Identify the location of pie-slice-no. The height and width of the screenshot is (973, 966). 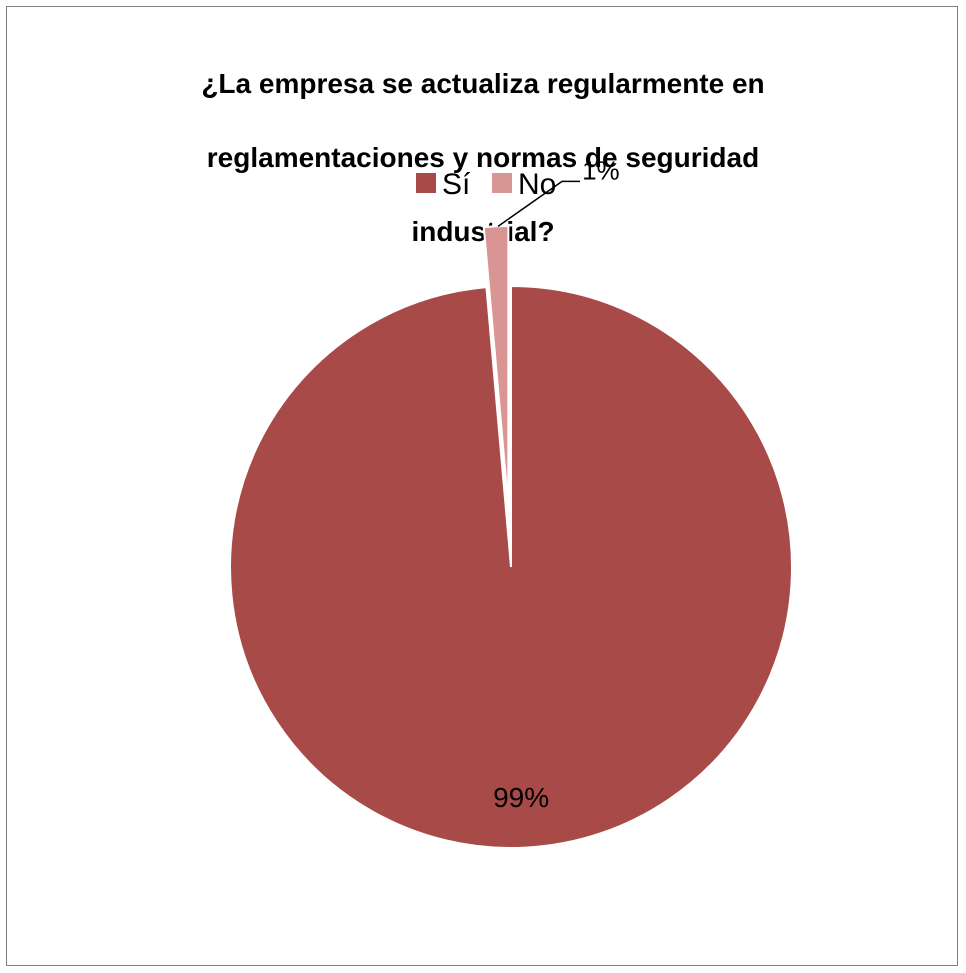
(496, 366).